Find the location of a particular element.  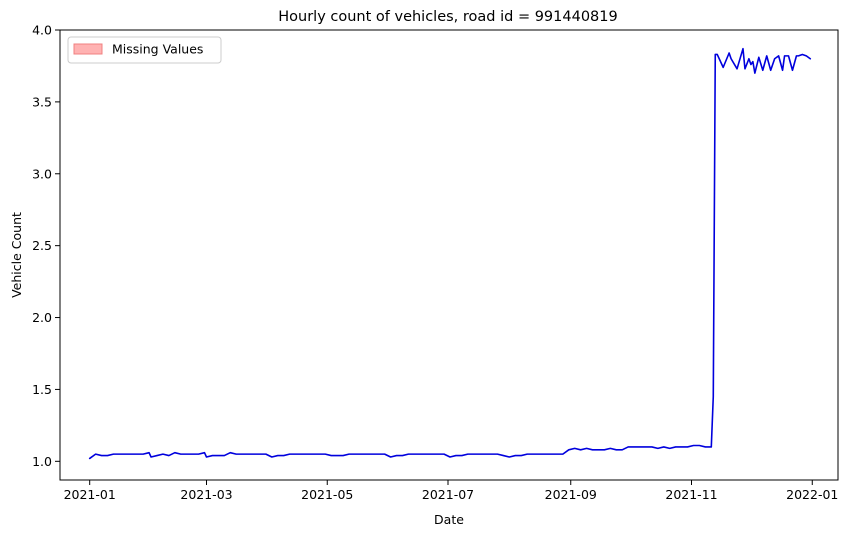

y-tick-label-7: 4.0 is located at coordinates (42, 30).